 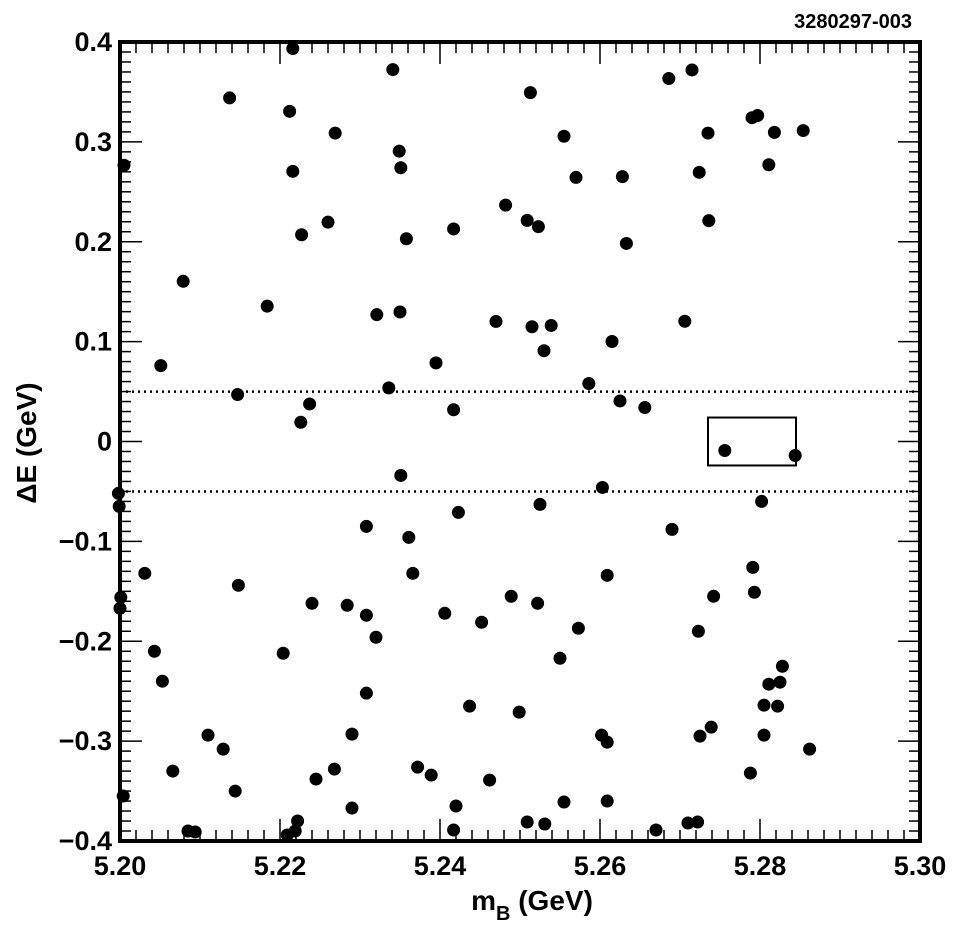 What do you see at coordinates (503, 914) in the screenshot?
I see `x-axis-title-sub: B` at bounding box center [503, 914].